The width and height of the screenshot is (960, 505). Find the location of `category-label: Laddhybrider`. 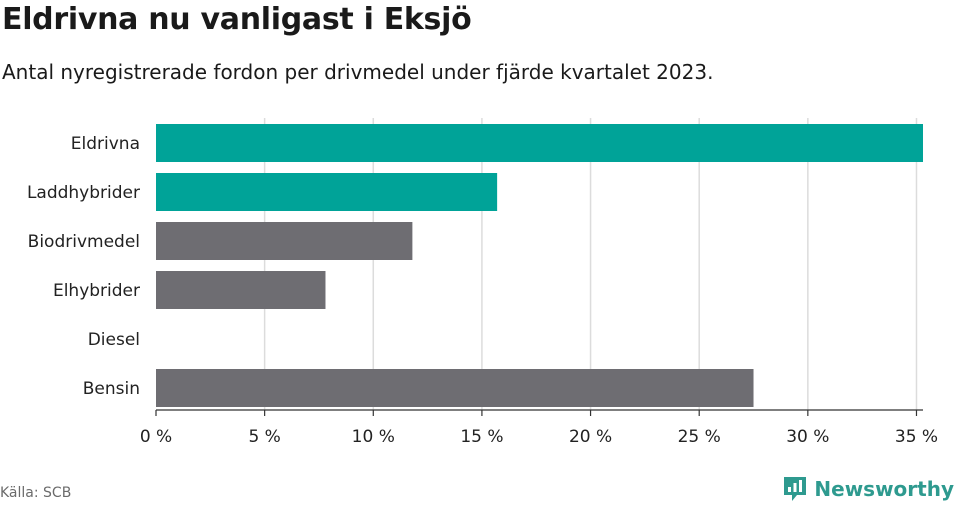

category-label: Laddhybrider is located at coordinates (83, 193).